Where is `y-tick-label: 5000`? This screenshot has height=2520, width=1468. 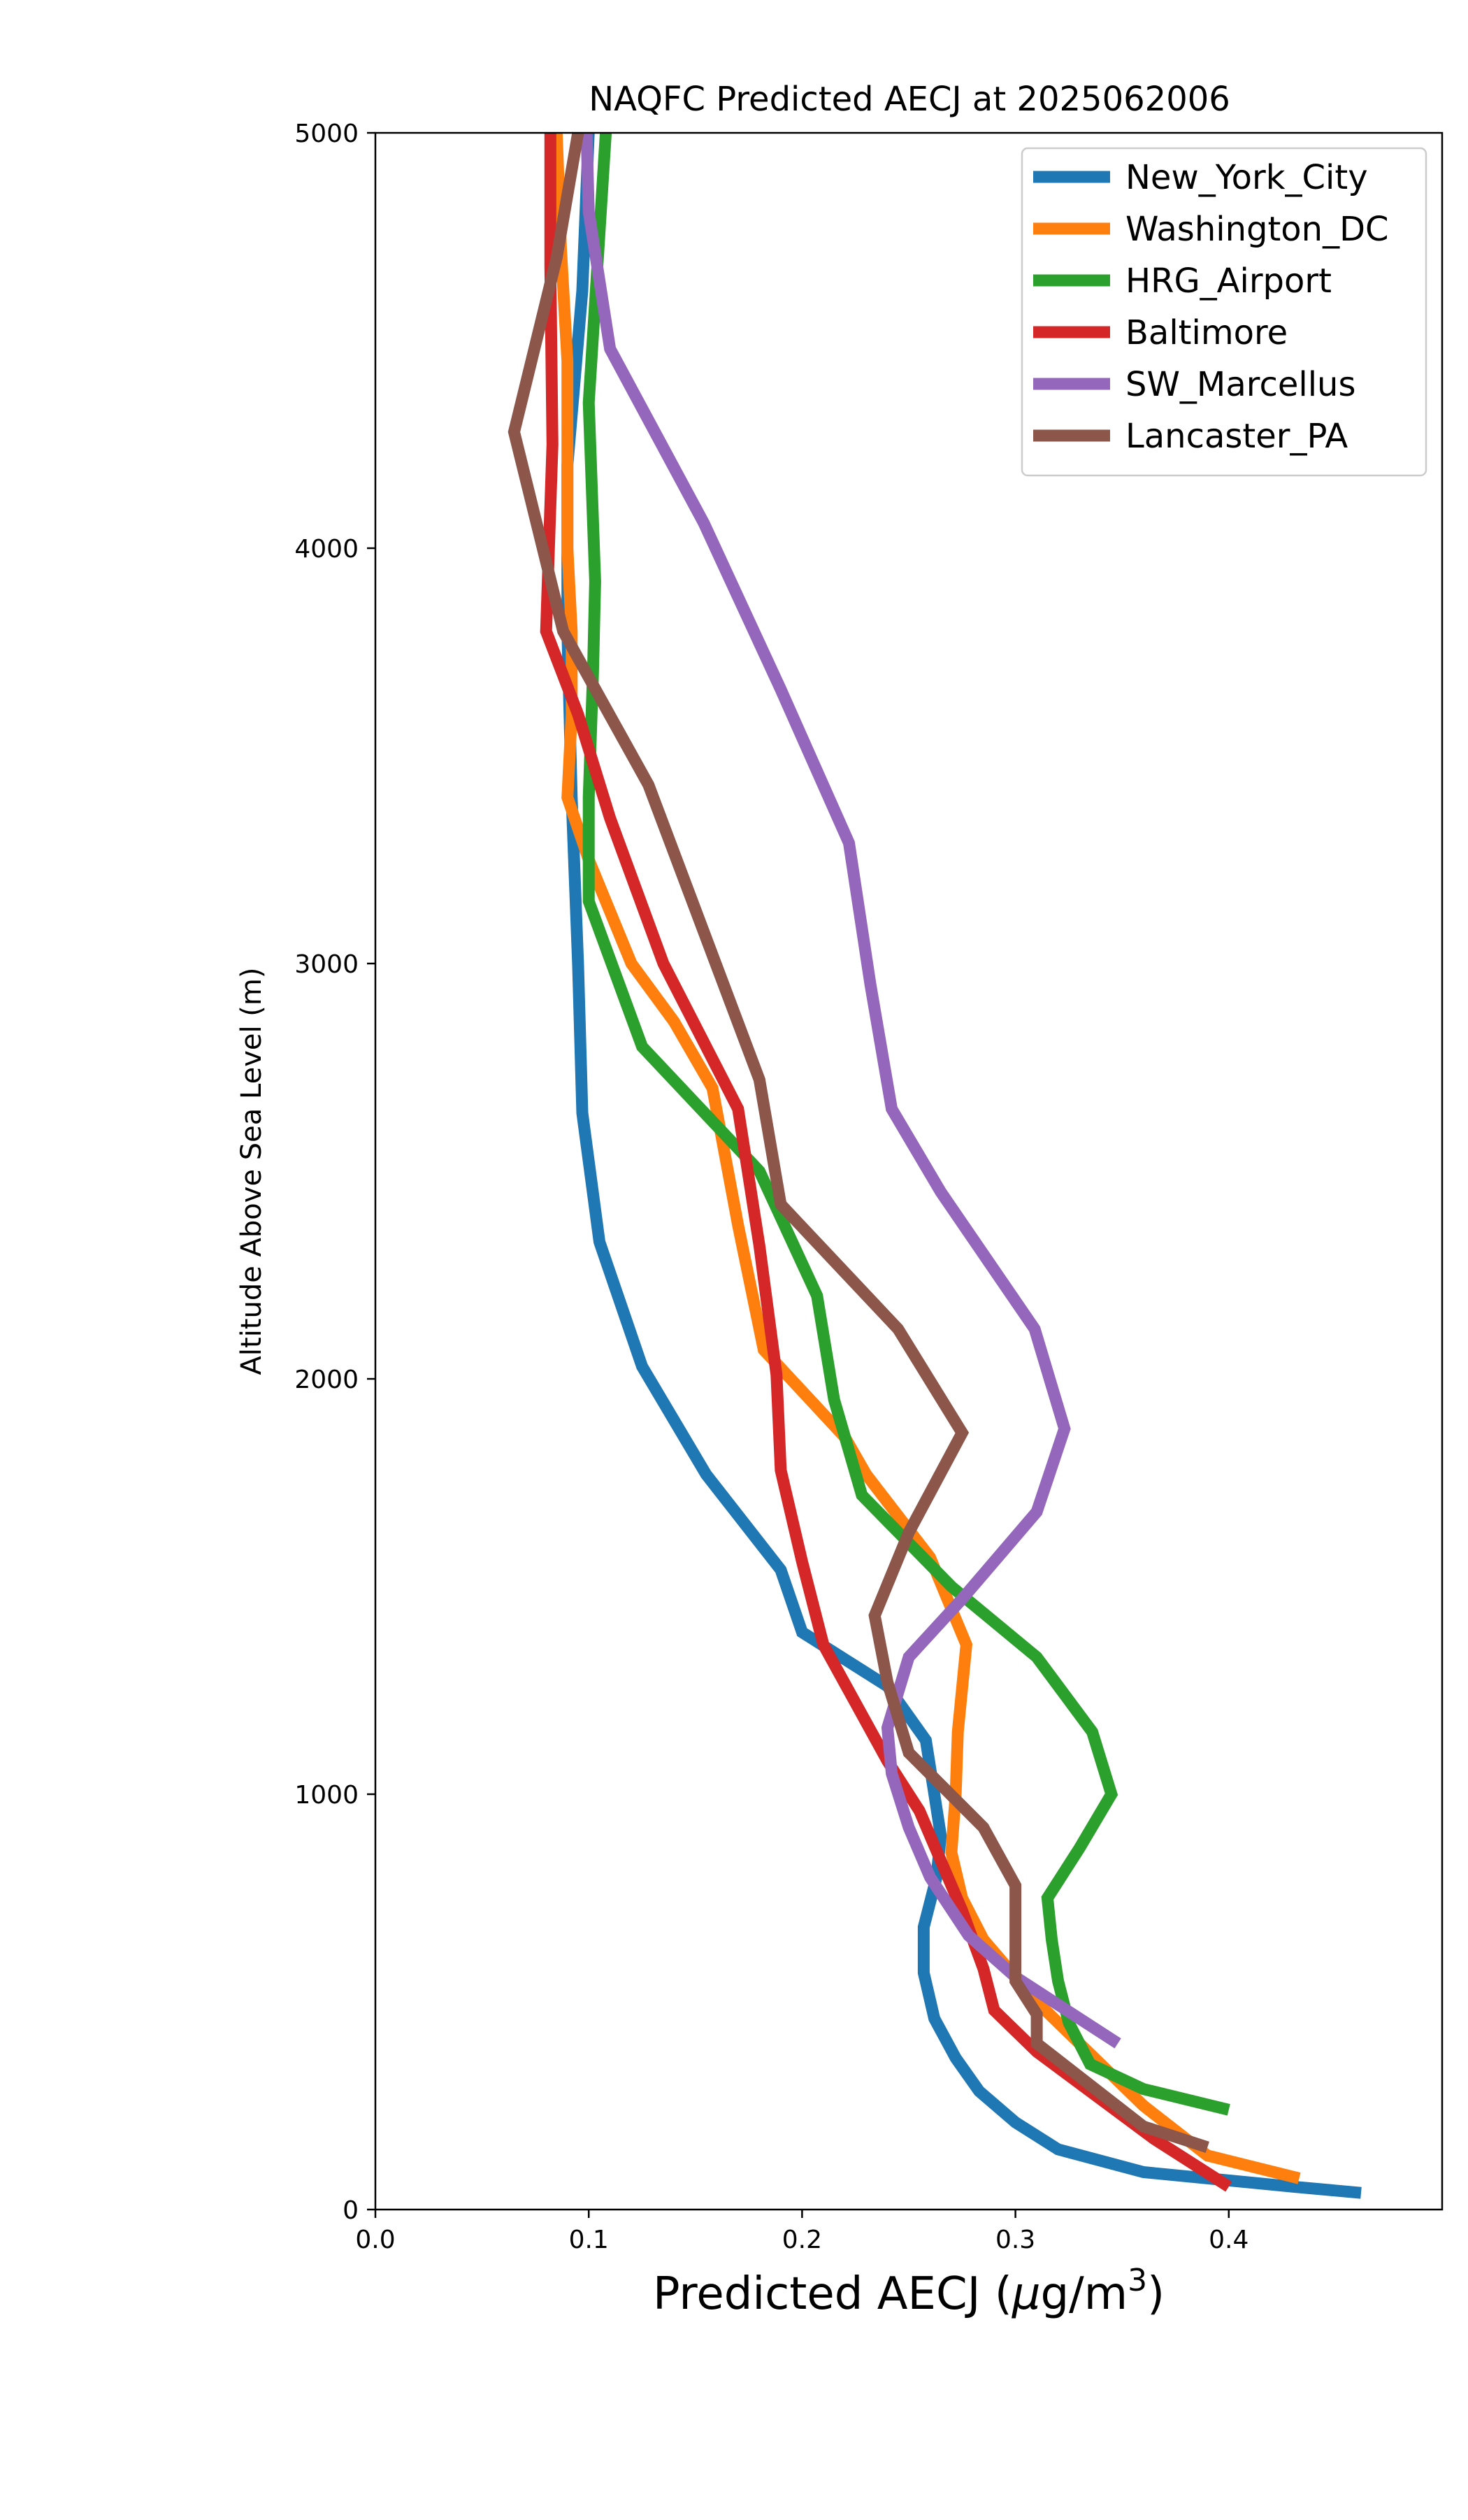
y-tick-label: 5000 is located at coordinates (326, 134).